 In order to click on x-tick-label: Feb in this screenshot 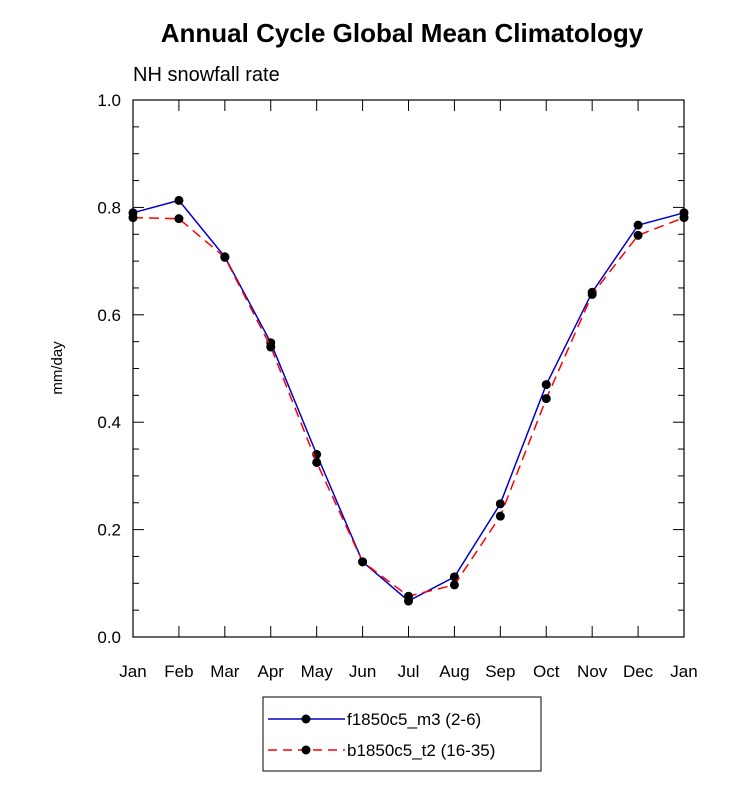, I will do `click(178, 671)`.